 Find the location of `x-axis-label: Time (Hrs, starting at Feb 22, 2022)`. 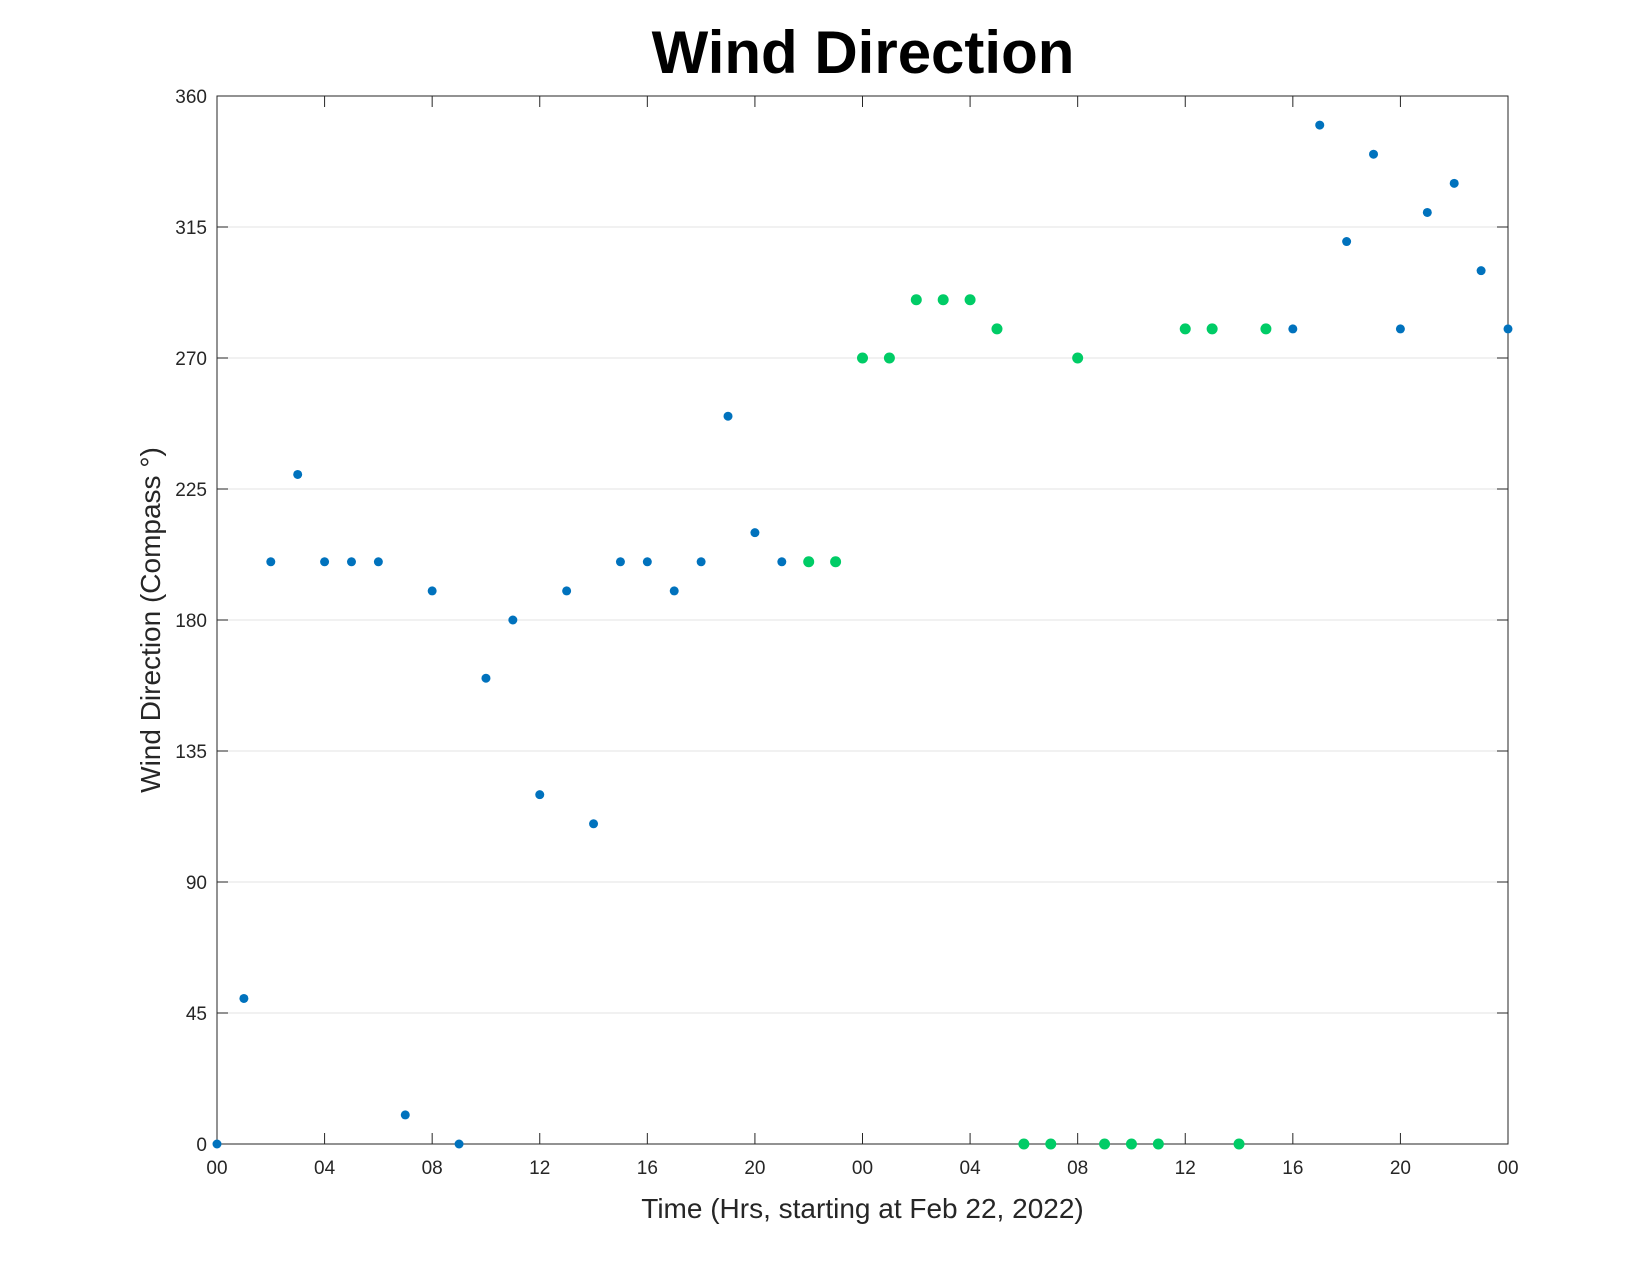

x-axis-label: Time (Hrs, starting at Feb 22, 2022) is located at coordinates (862, 1208).